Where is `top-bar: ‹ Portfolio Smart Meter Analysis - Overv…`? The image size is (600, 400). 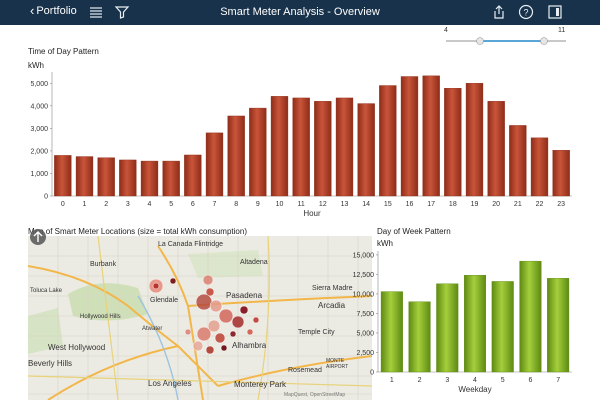
top-bar: ‹ Portfolio Smart Meter Analysis - Overv… is located at coordinates (300, 12).